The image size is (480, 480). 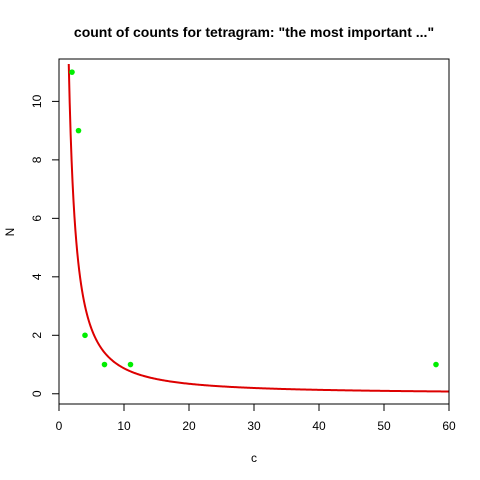 I want to click on y-axis: 0 2 4 6 8 10, so click(x=44, y=245).